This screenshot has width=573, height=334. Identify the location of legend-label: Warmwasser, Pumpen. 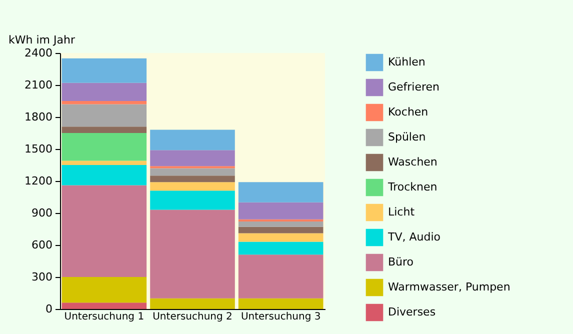
(449, 287).